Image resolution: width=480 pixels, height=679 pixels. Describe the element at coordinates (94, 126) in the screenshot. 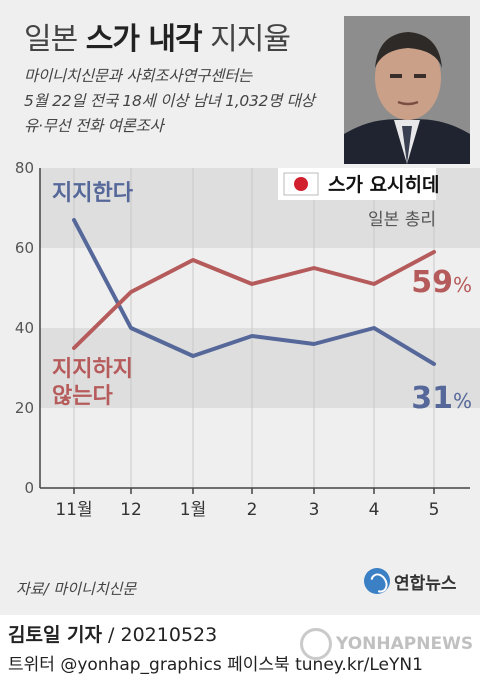

I see `subtitle-line-3: 유·무선 전화 여론조사` at that location.